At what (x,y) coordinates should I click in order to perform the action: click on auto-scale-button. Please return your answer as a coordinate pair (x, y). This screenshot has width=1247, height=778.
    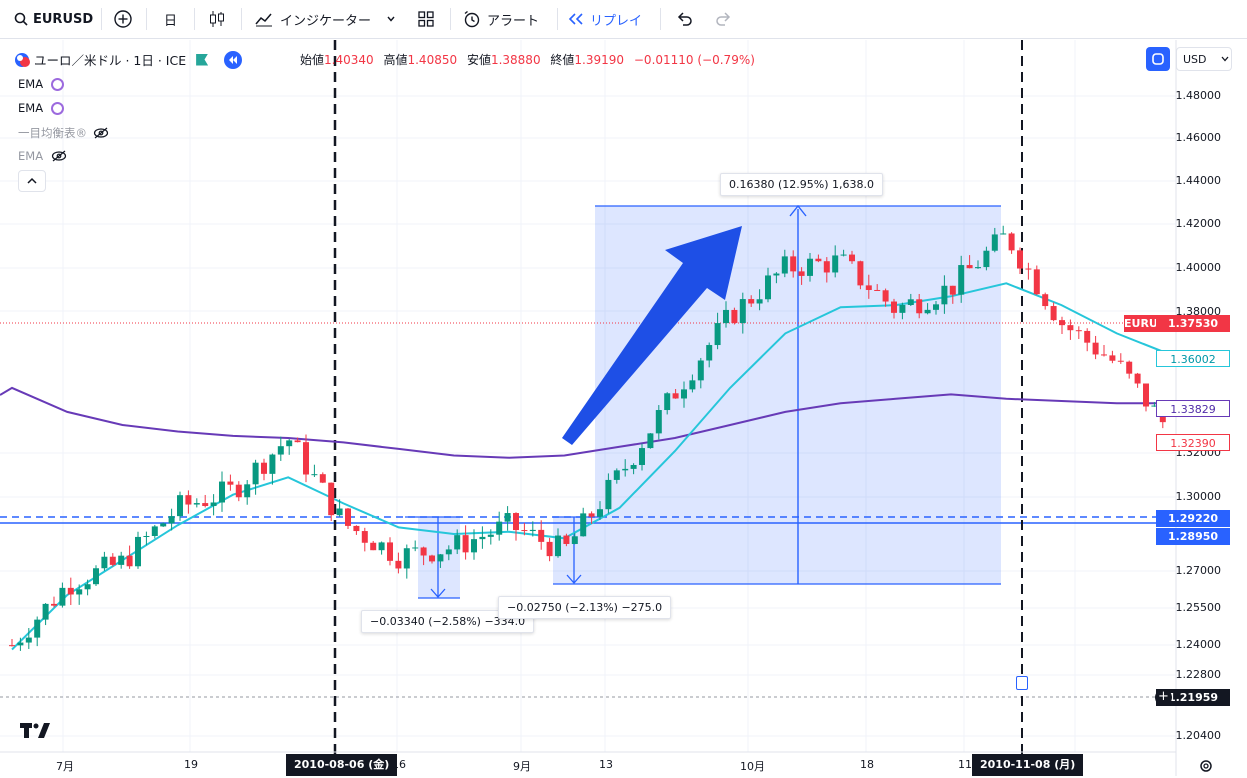
    Looking at the image, I should click on (1158, 59).